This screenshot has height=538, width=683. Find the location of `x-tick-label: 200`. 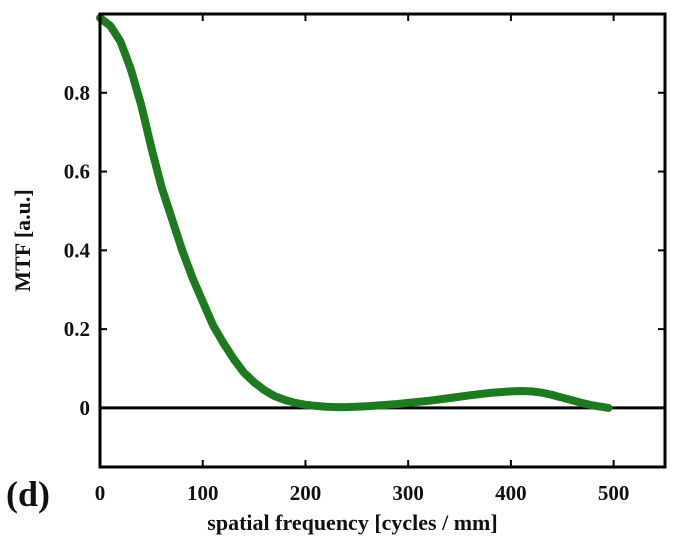

x-tick-label: 200 is located at coordinates (306, 493).